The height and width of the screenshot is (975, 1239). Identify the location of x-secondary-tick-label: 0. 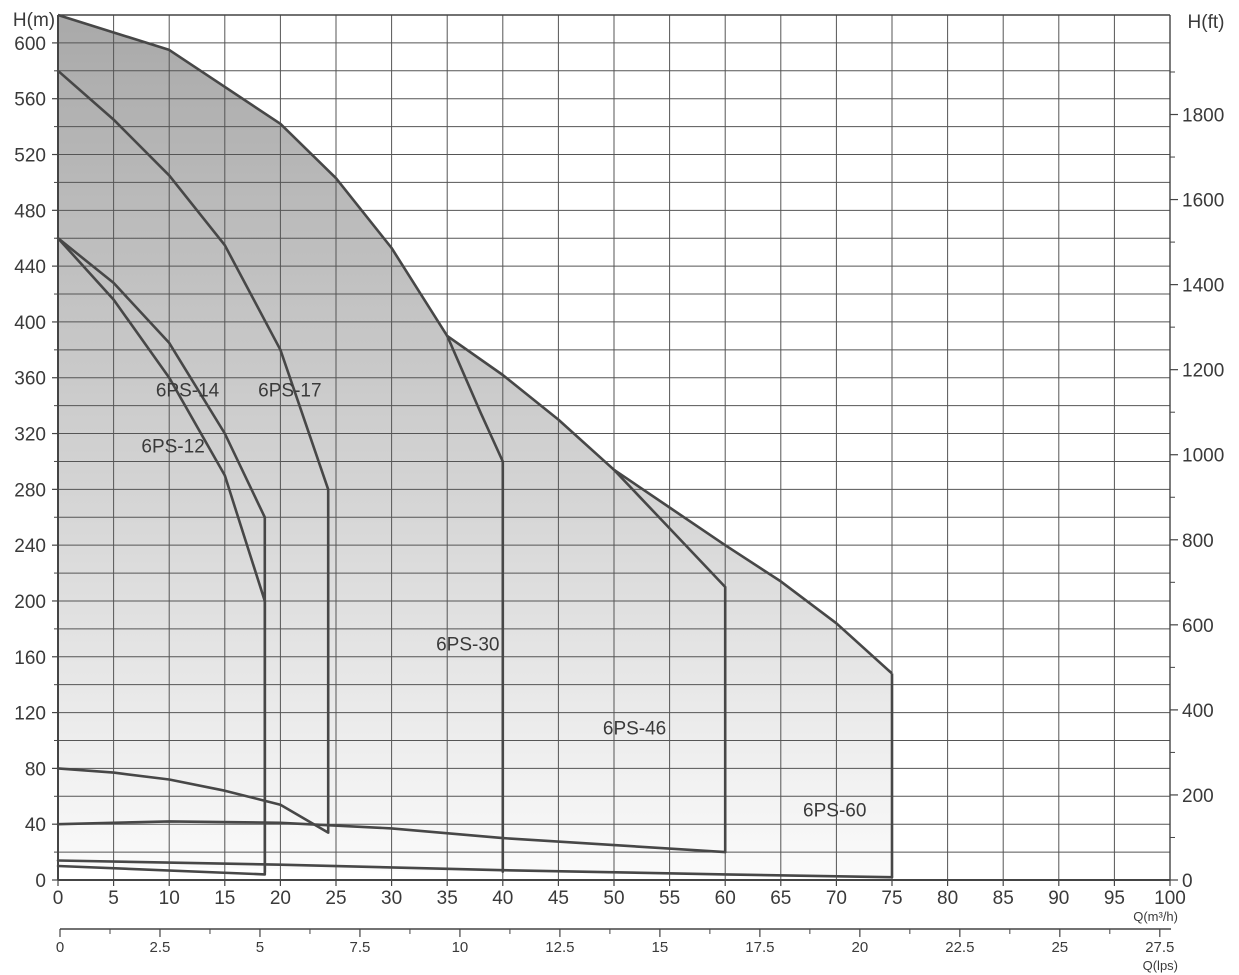
(60, 947).